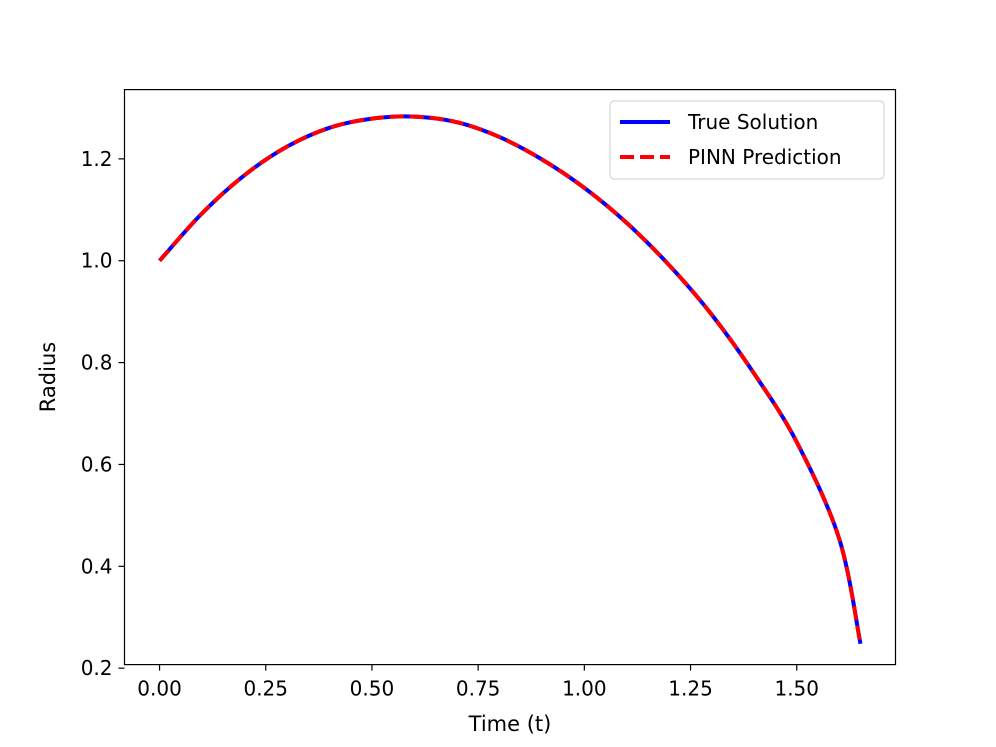 This screenshot has height=747, width=996. What do you see at coordinates (690, 689) in the screenshot?
I see `x-tick-label: 1.25` at bounding box center [690, 689].